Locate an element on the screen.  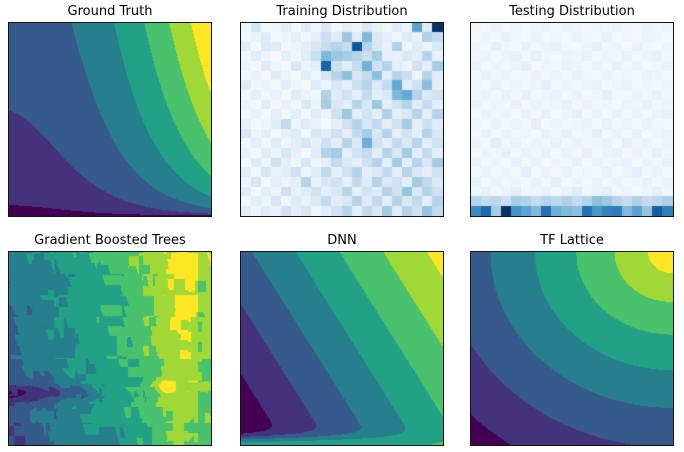
tf-lattice-plot is located at coordinates (572, 348).